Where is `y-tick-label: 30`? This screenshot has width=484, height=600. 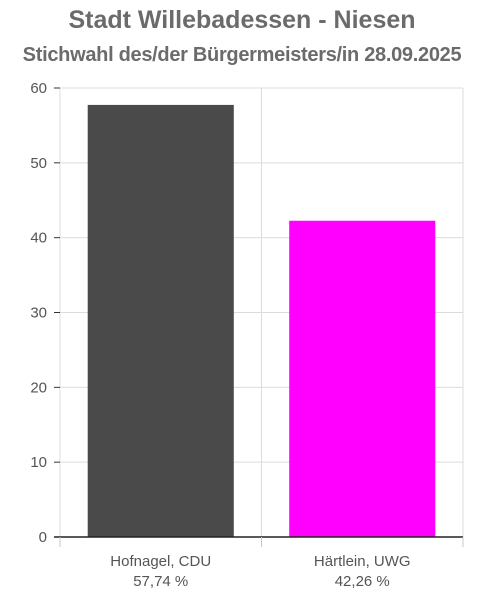 y-tick-label: 30 is located at coordinates (38, 313).